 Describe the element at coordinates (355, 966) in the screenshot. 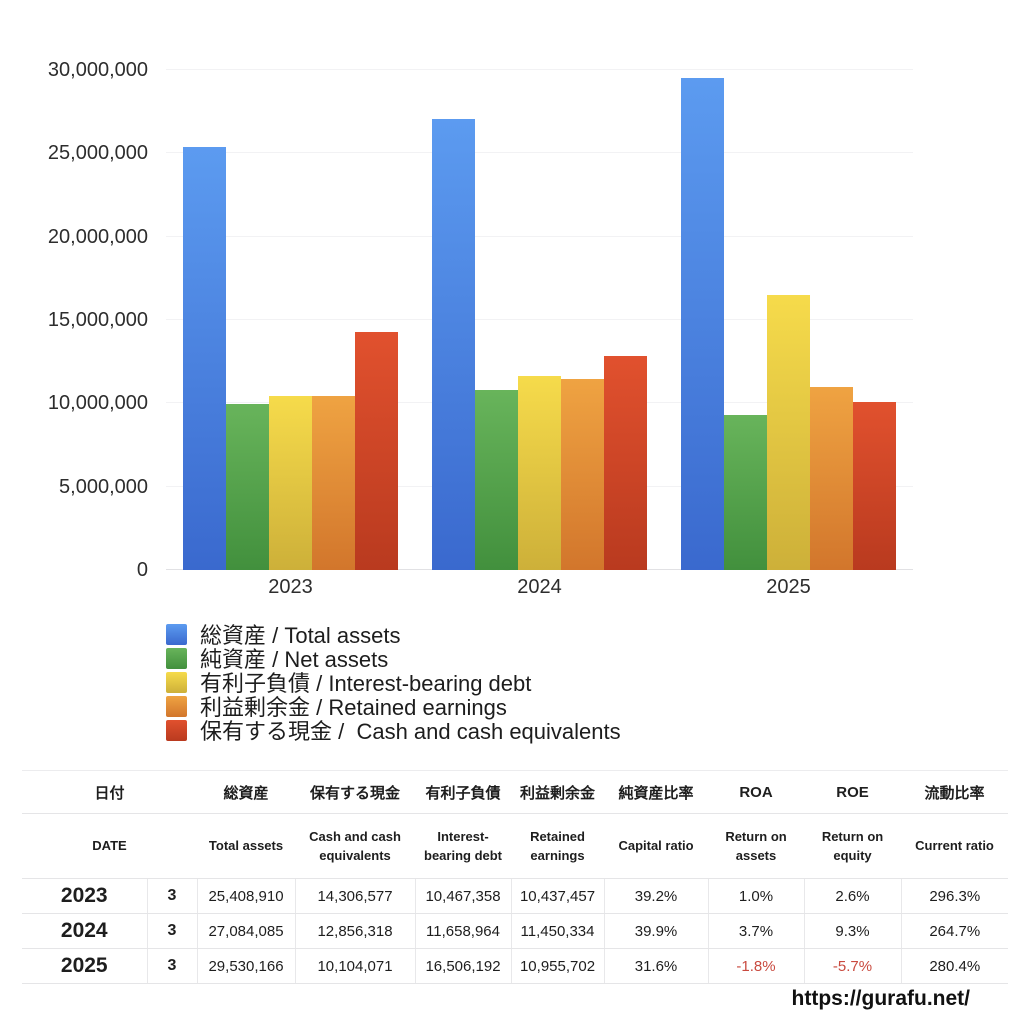

I see `value-cell: 10,104,071` at that location.